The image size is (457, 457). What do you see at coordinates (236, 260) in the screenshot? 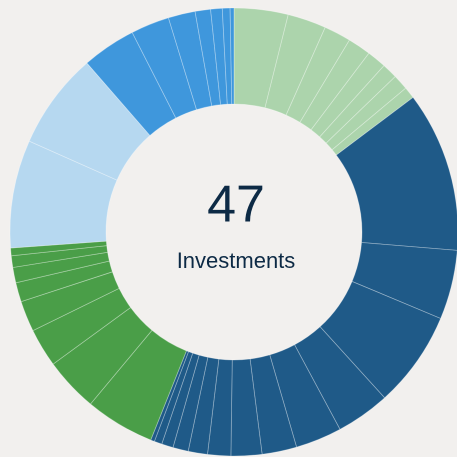
I see `total-label: Investments` at bounding box center [236, 260].